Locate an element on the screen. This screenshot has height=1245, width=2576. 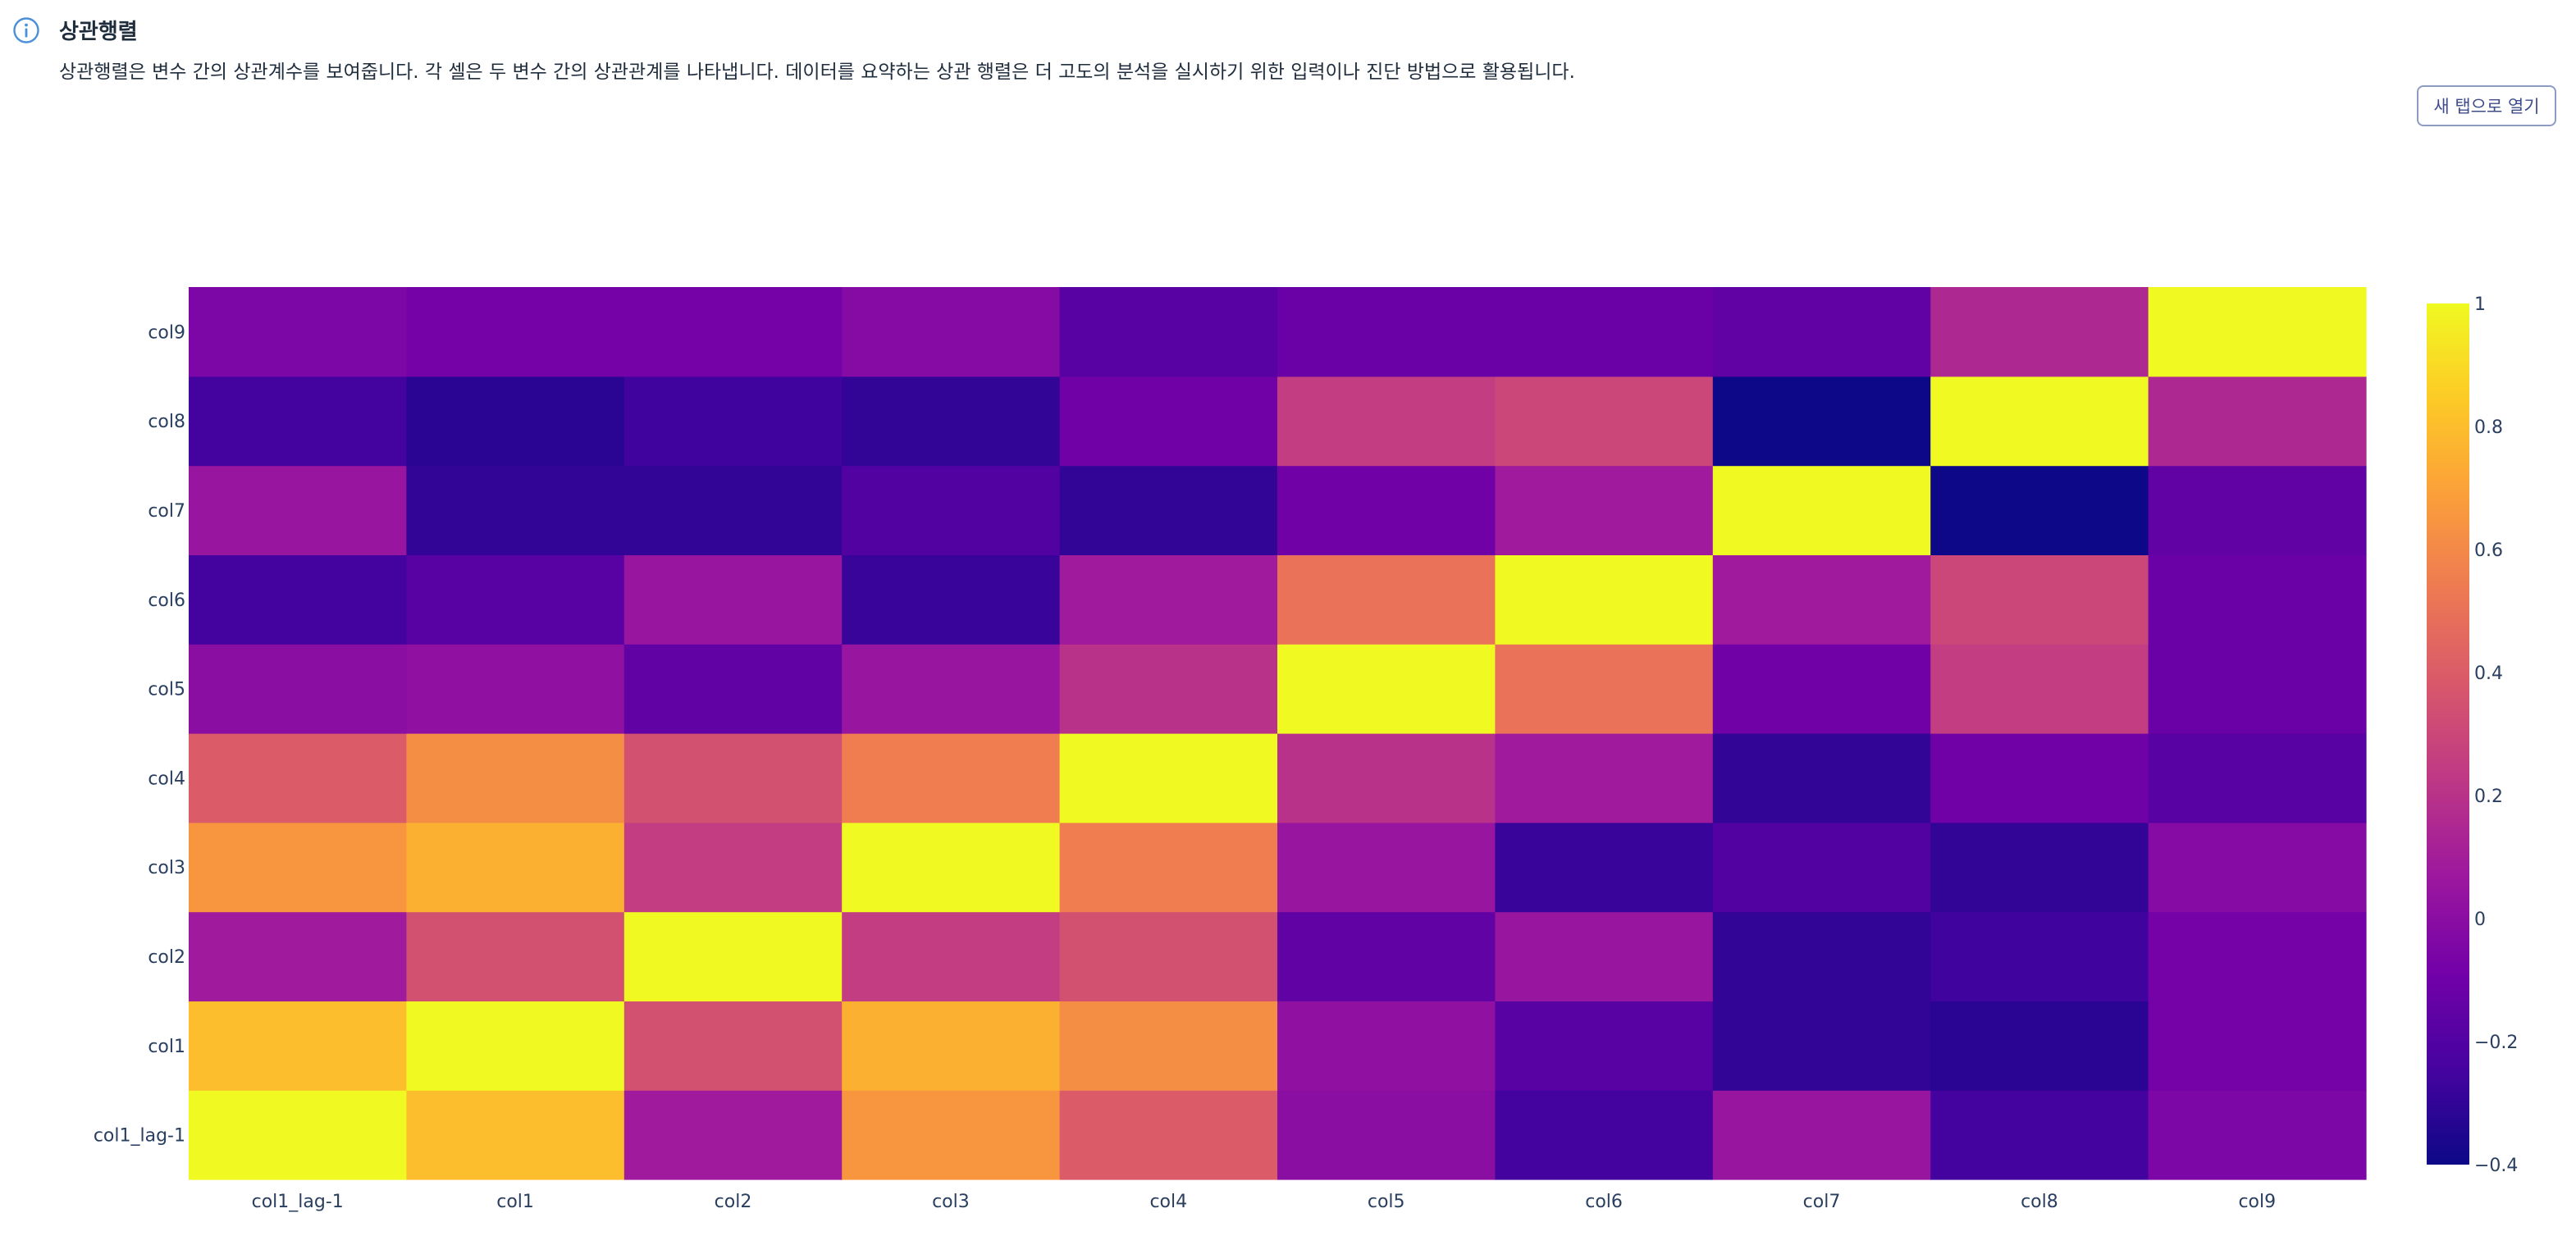
heatmap-cell-col3-col4 is located at coordinates (1168, 868).